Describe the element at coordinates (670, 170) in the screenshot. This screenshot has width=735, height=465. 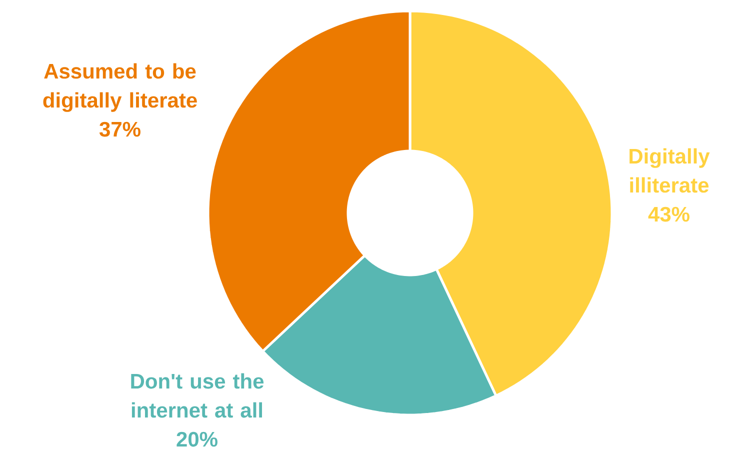
I see `slice-label: Digitally illiterate` at that location.